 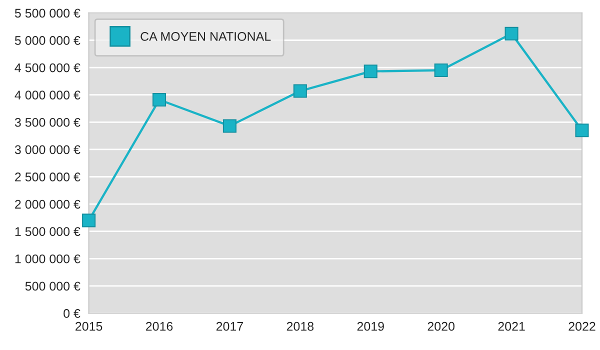 What do you see at coordinates (47, 231) in the screenshot?
I see `y-tick-label: 1 500 000 €` at bounding box center [47, 231].